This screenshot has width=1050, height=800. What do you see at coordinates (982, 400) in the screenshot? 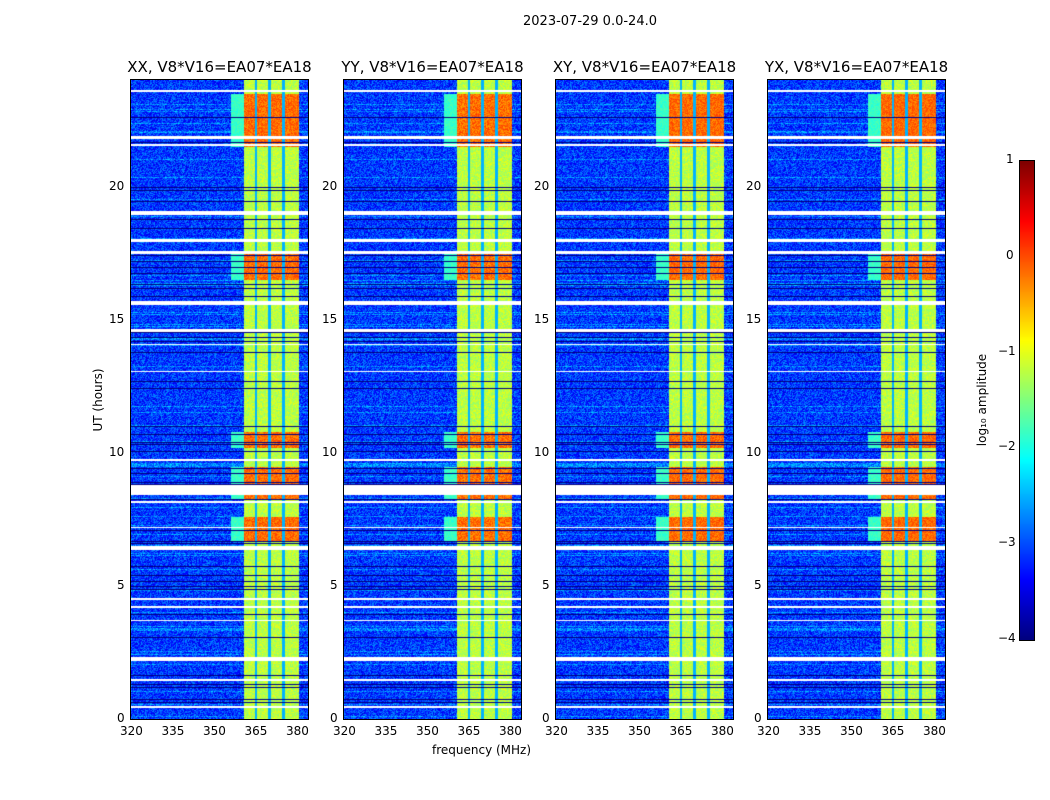
I see `colorbar-label: log₁₀ amplitude` at bounding box center [982, 400].